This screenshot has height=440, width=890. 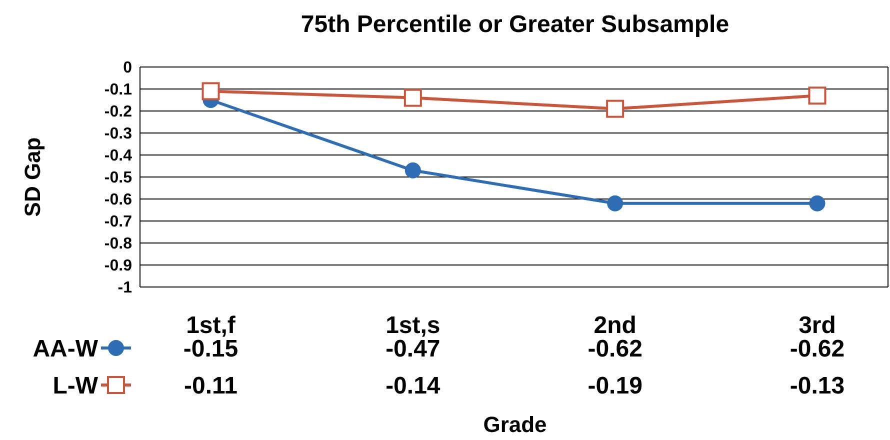 I want to click on y-tick-label: -0.5, so click(x=118, y=178).